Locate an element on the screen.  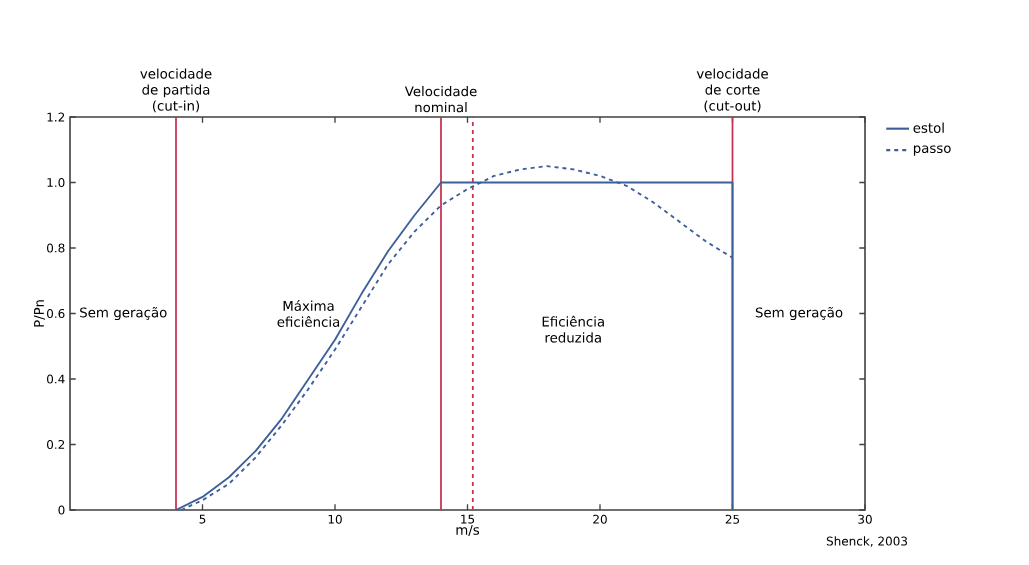
ref-line-label: velocidade de corte (cut-out) is located at coordinates (732, 90).